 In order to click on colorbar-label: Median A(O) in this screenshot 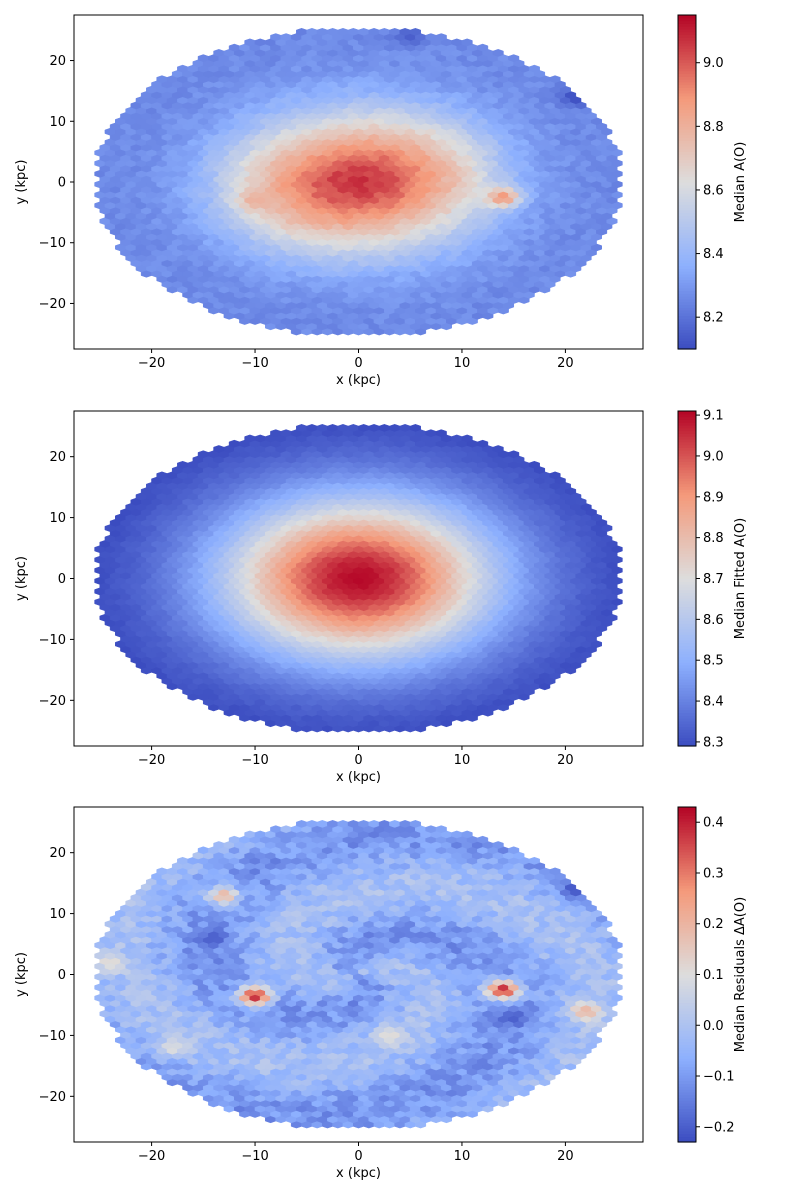, I will do `click(740, 182)`.